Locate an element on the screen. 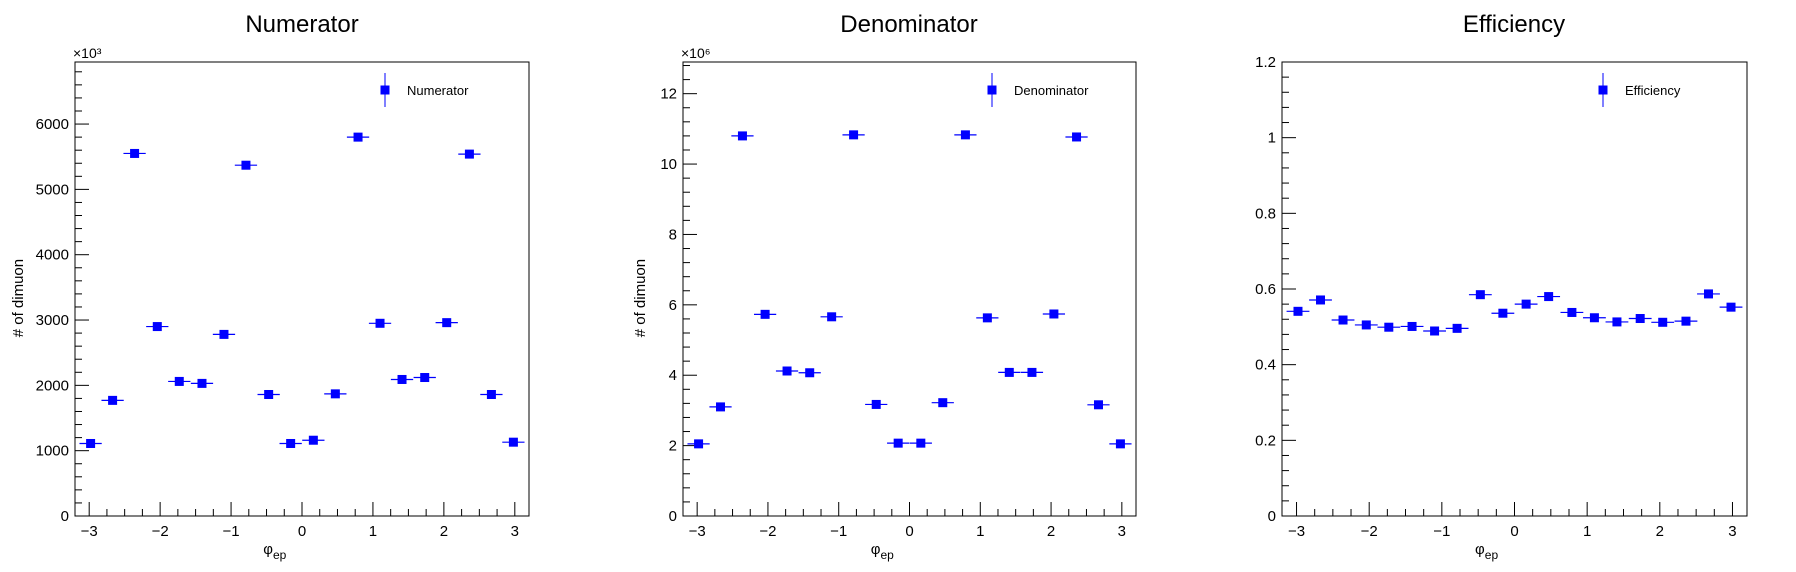  y-tick-label: 12 is located at coordinates (668, 94).